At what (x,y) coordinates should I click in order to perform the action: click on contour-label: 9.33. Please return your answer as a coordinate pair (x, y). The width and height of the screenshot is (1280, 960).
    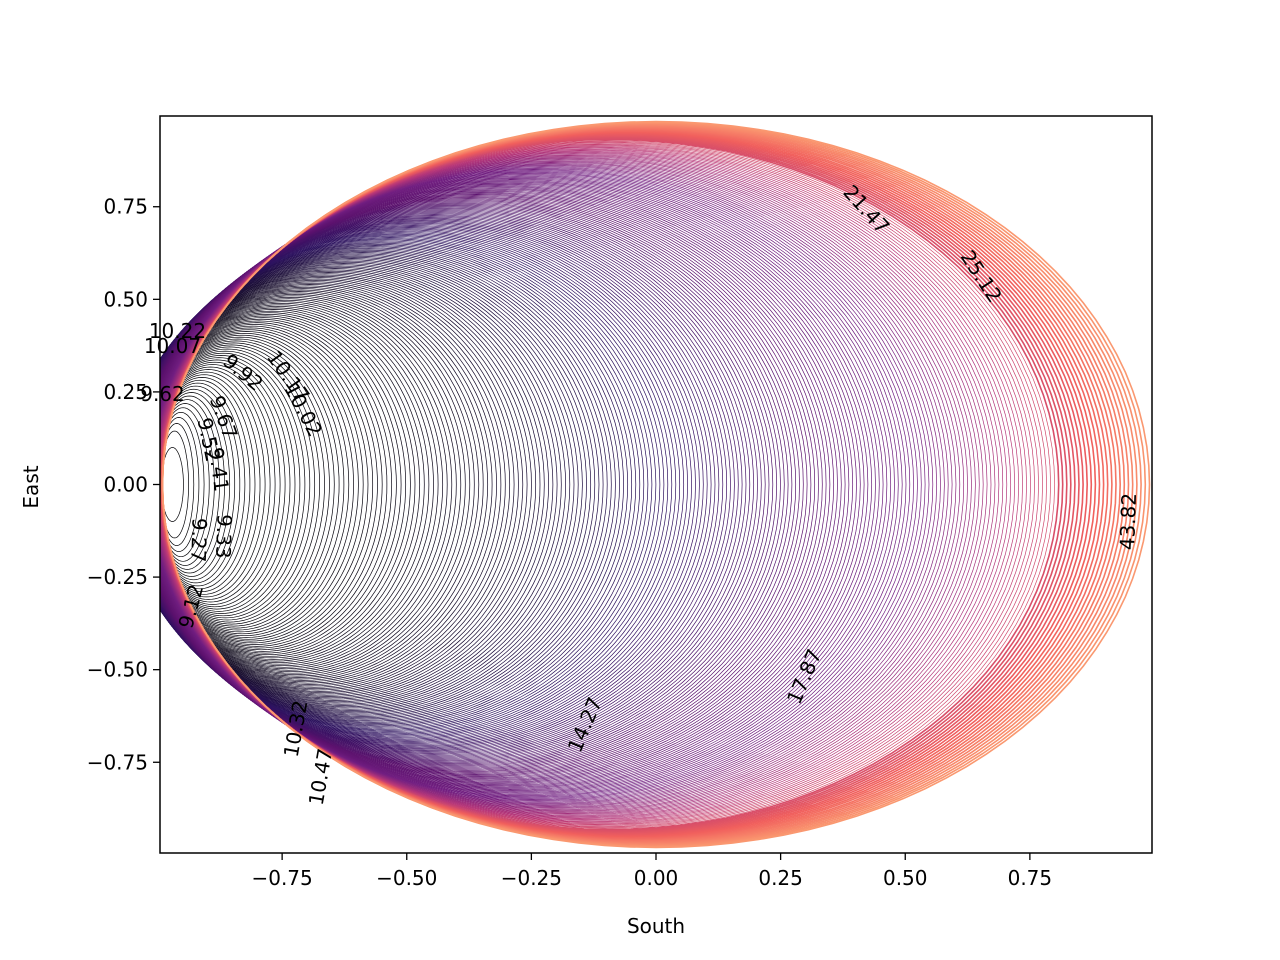
    Looking at the image, I should click on (224, 536).